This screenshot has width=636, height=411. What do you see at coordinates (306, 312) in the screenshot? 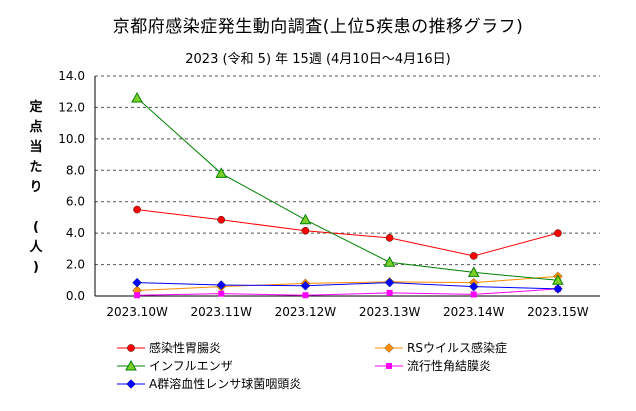
I see `x-tick-label: 2023.12W` at bounding box center [306, 312].